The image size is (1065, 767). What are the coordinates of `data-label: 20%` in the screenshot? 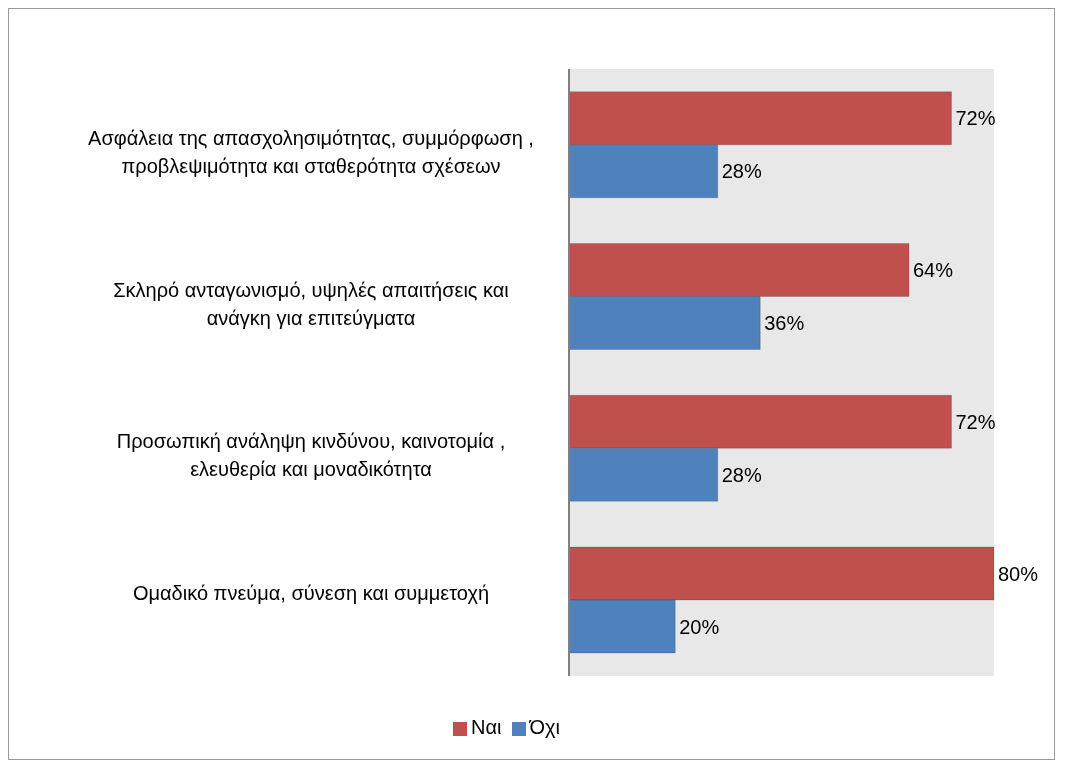 It's located at (699, 626).